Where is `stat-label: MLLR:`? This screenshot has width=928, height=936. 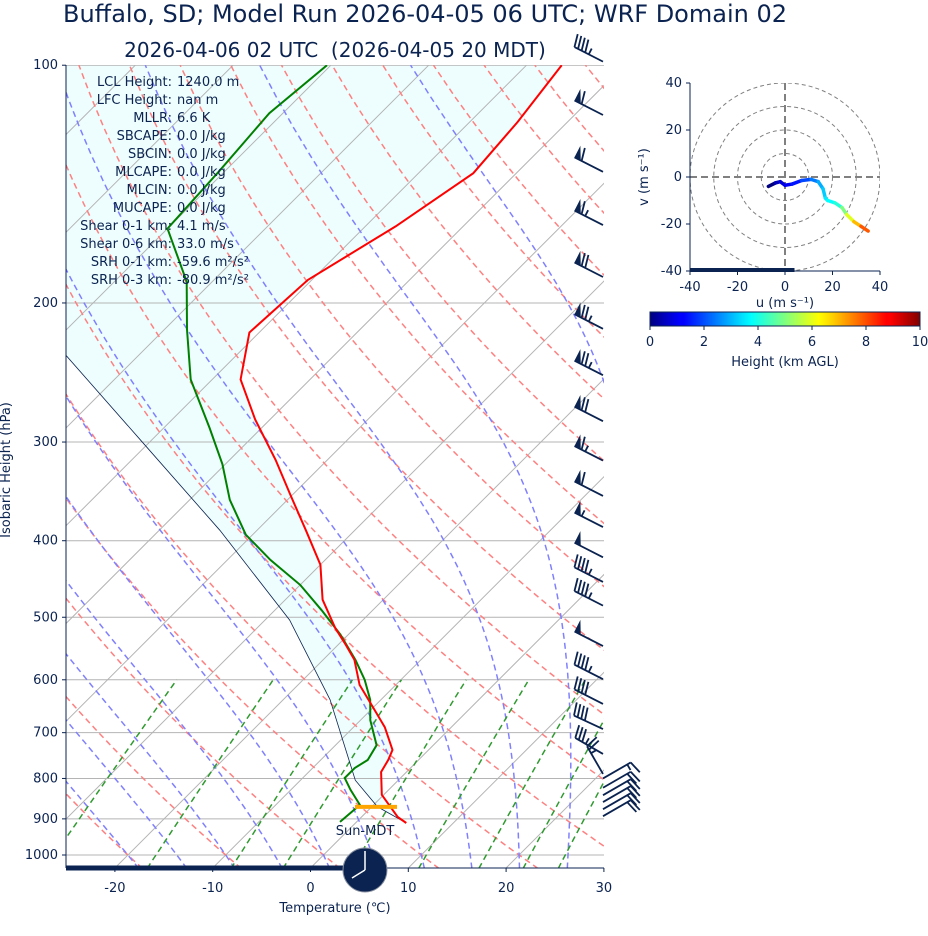 stat-label: MLLR: is located at coordinates (152, 118).